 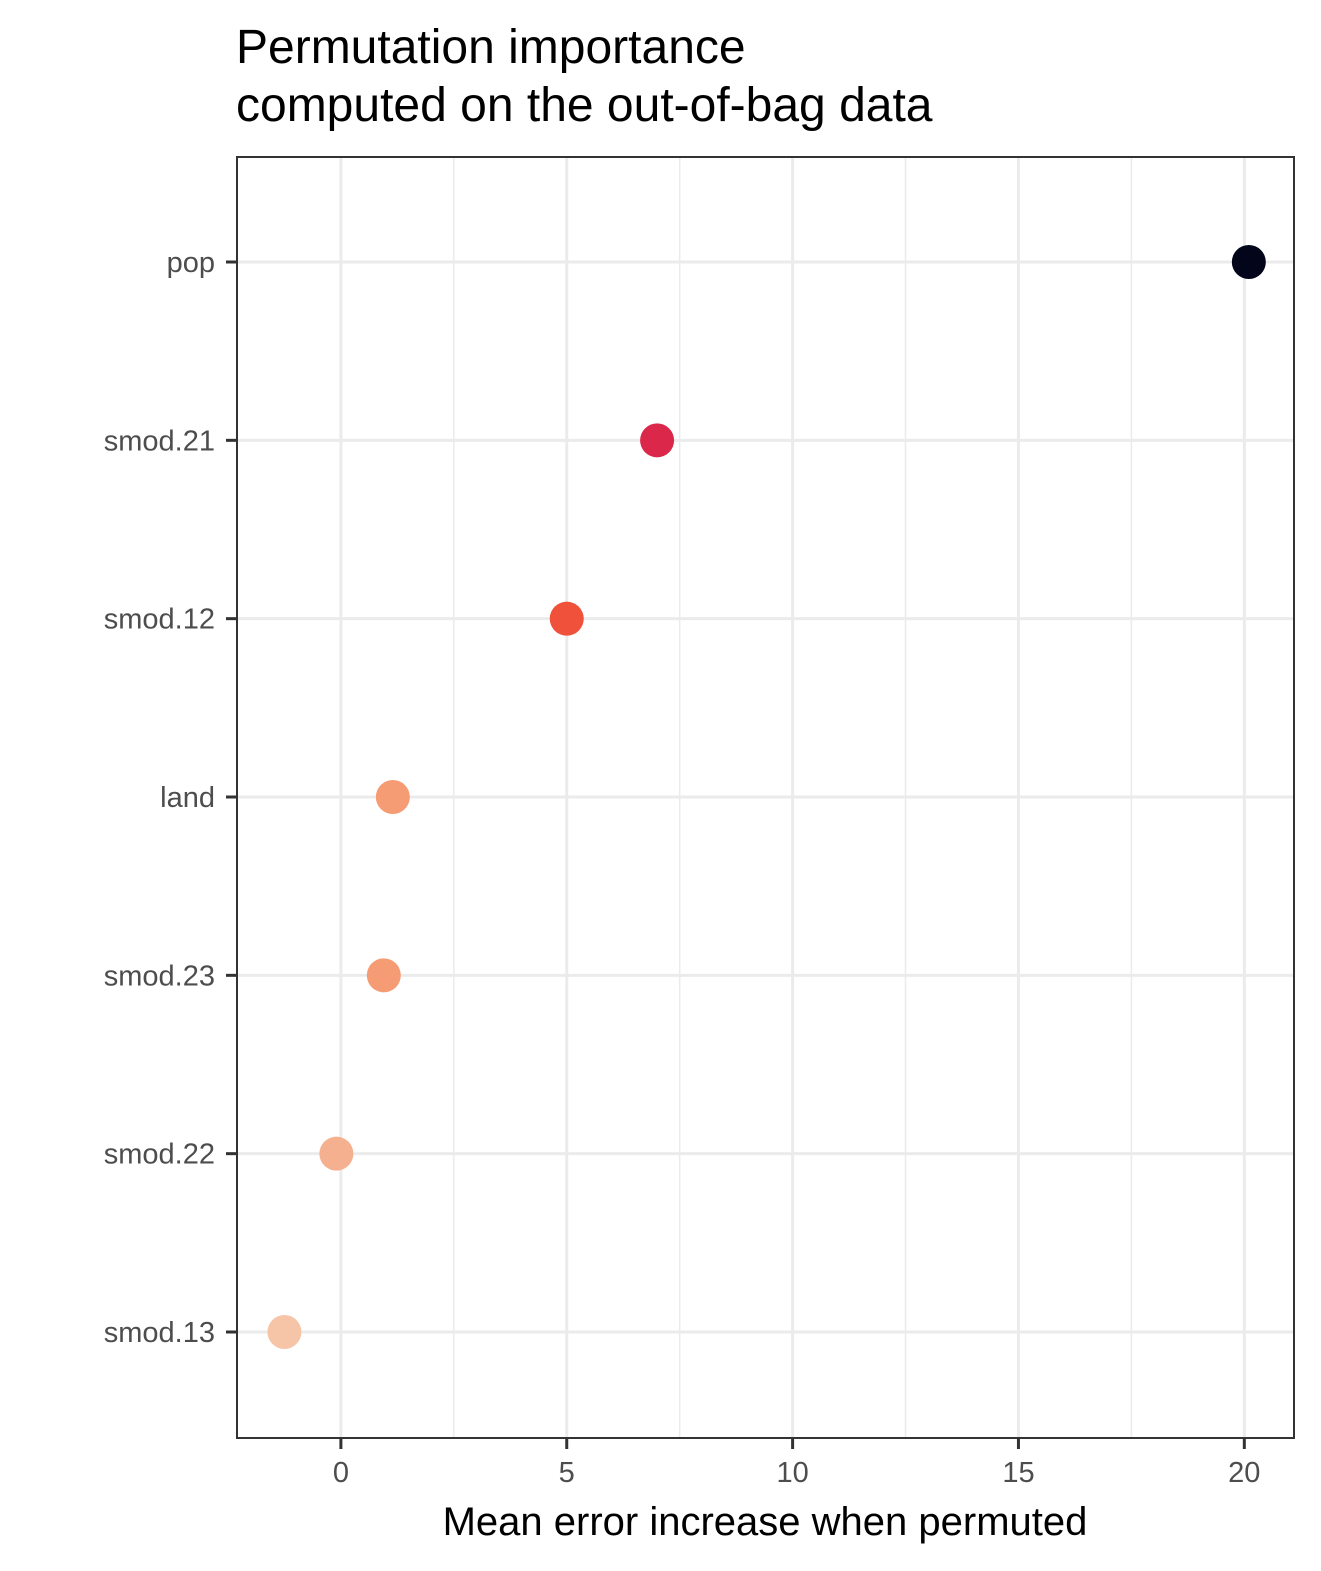 I want to click on x-tick-label: 20, so click(x=1244, y=1473).